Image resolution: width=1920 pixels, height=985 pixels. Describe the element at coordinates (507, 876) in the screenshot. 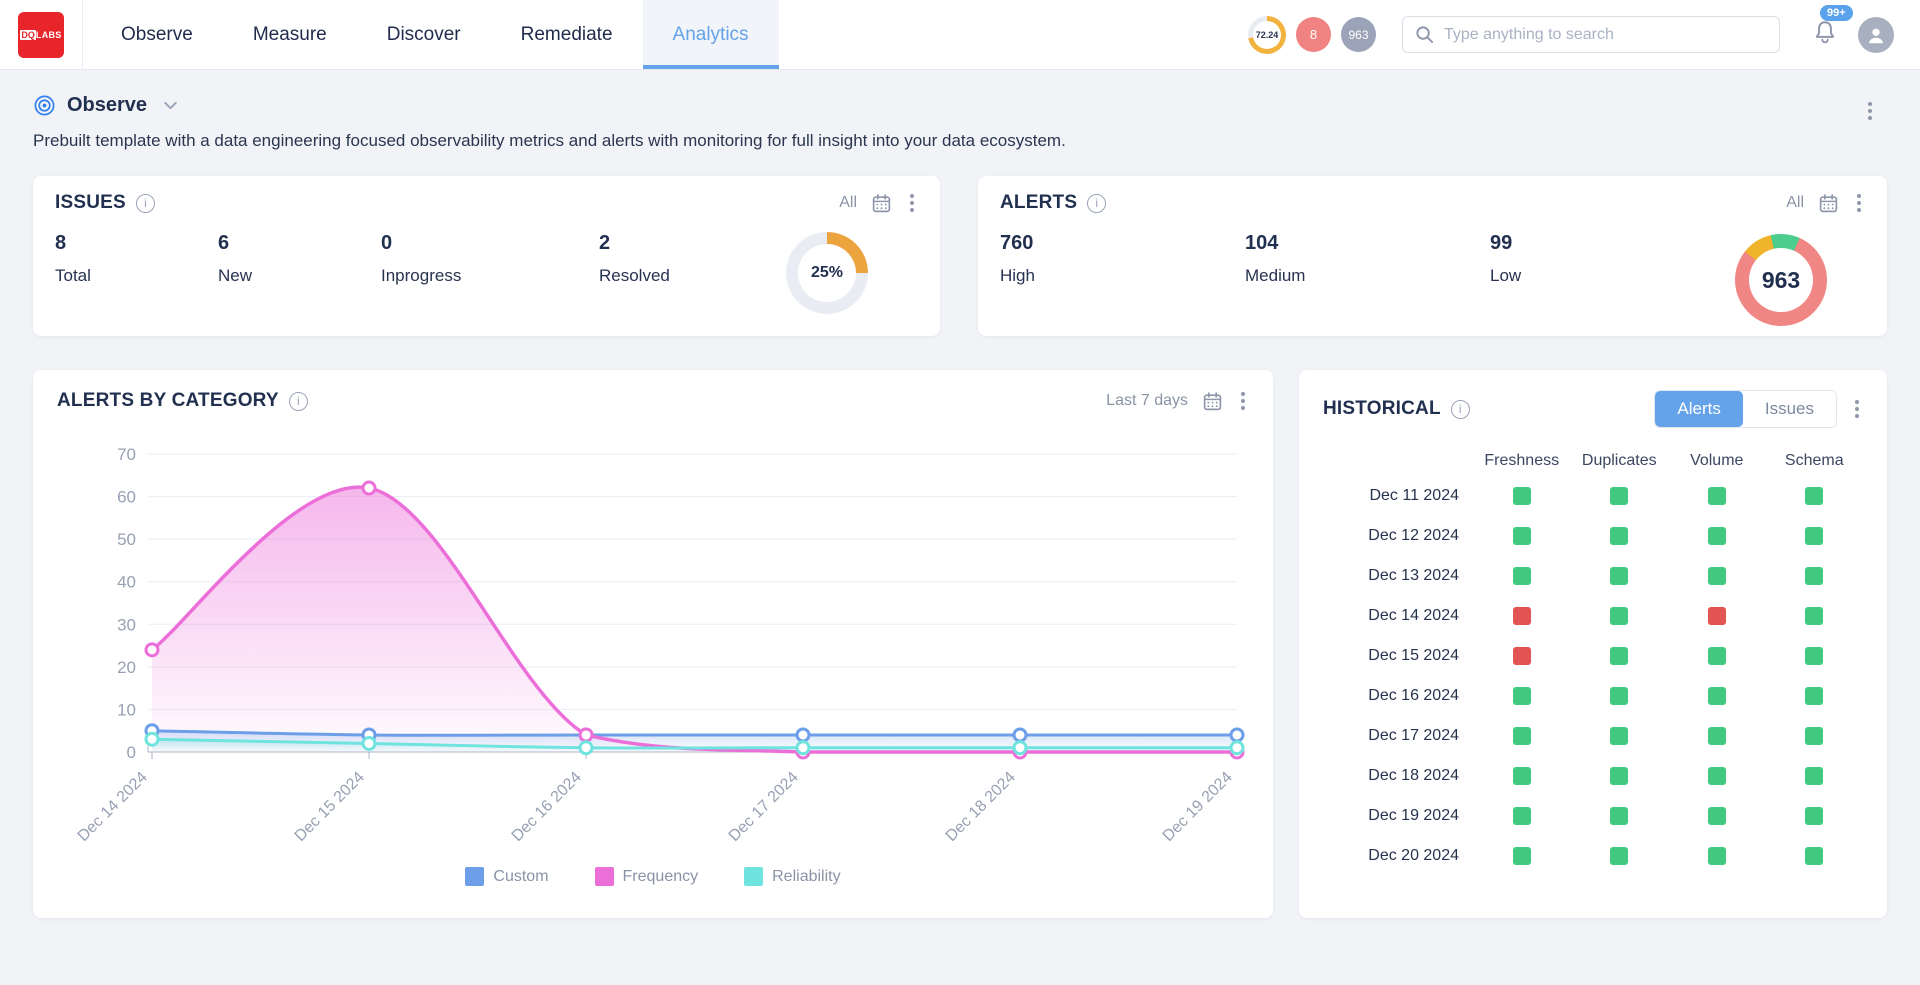

I see `legend-item-custom: Custom` at that location.